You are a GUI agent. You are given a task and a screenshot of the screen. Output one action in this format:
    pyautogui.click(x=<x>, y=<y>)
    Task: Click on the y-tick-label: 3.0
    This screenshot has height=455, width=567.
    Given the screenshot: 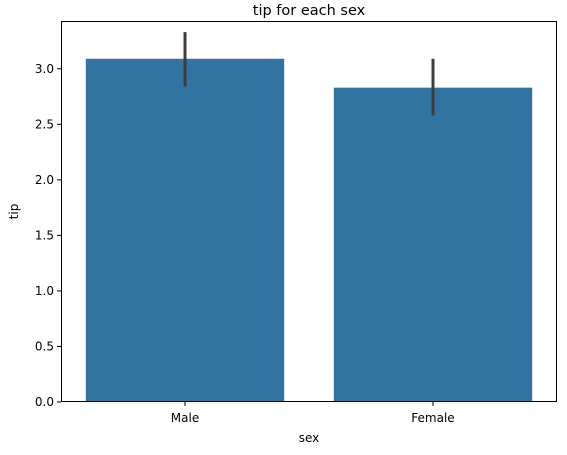 What is the action you would take?
    pyautogui.click(x=44, y=69)
    